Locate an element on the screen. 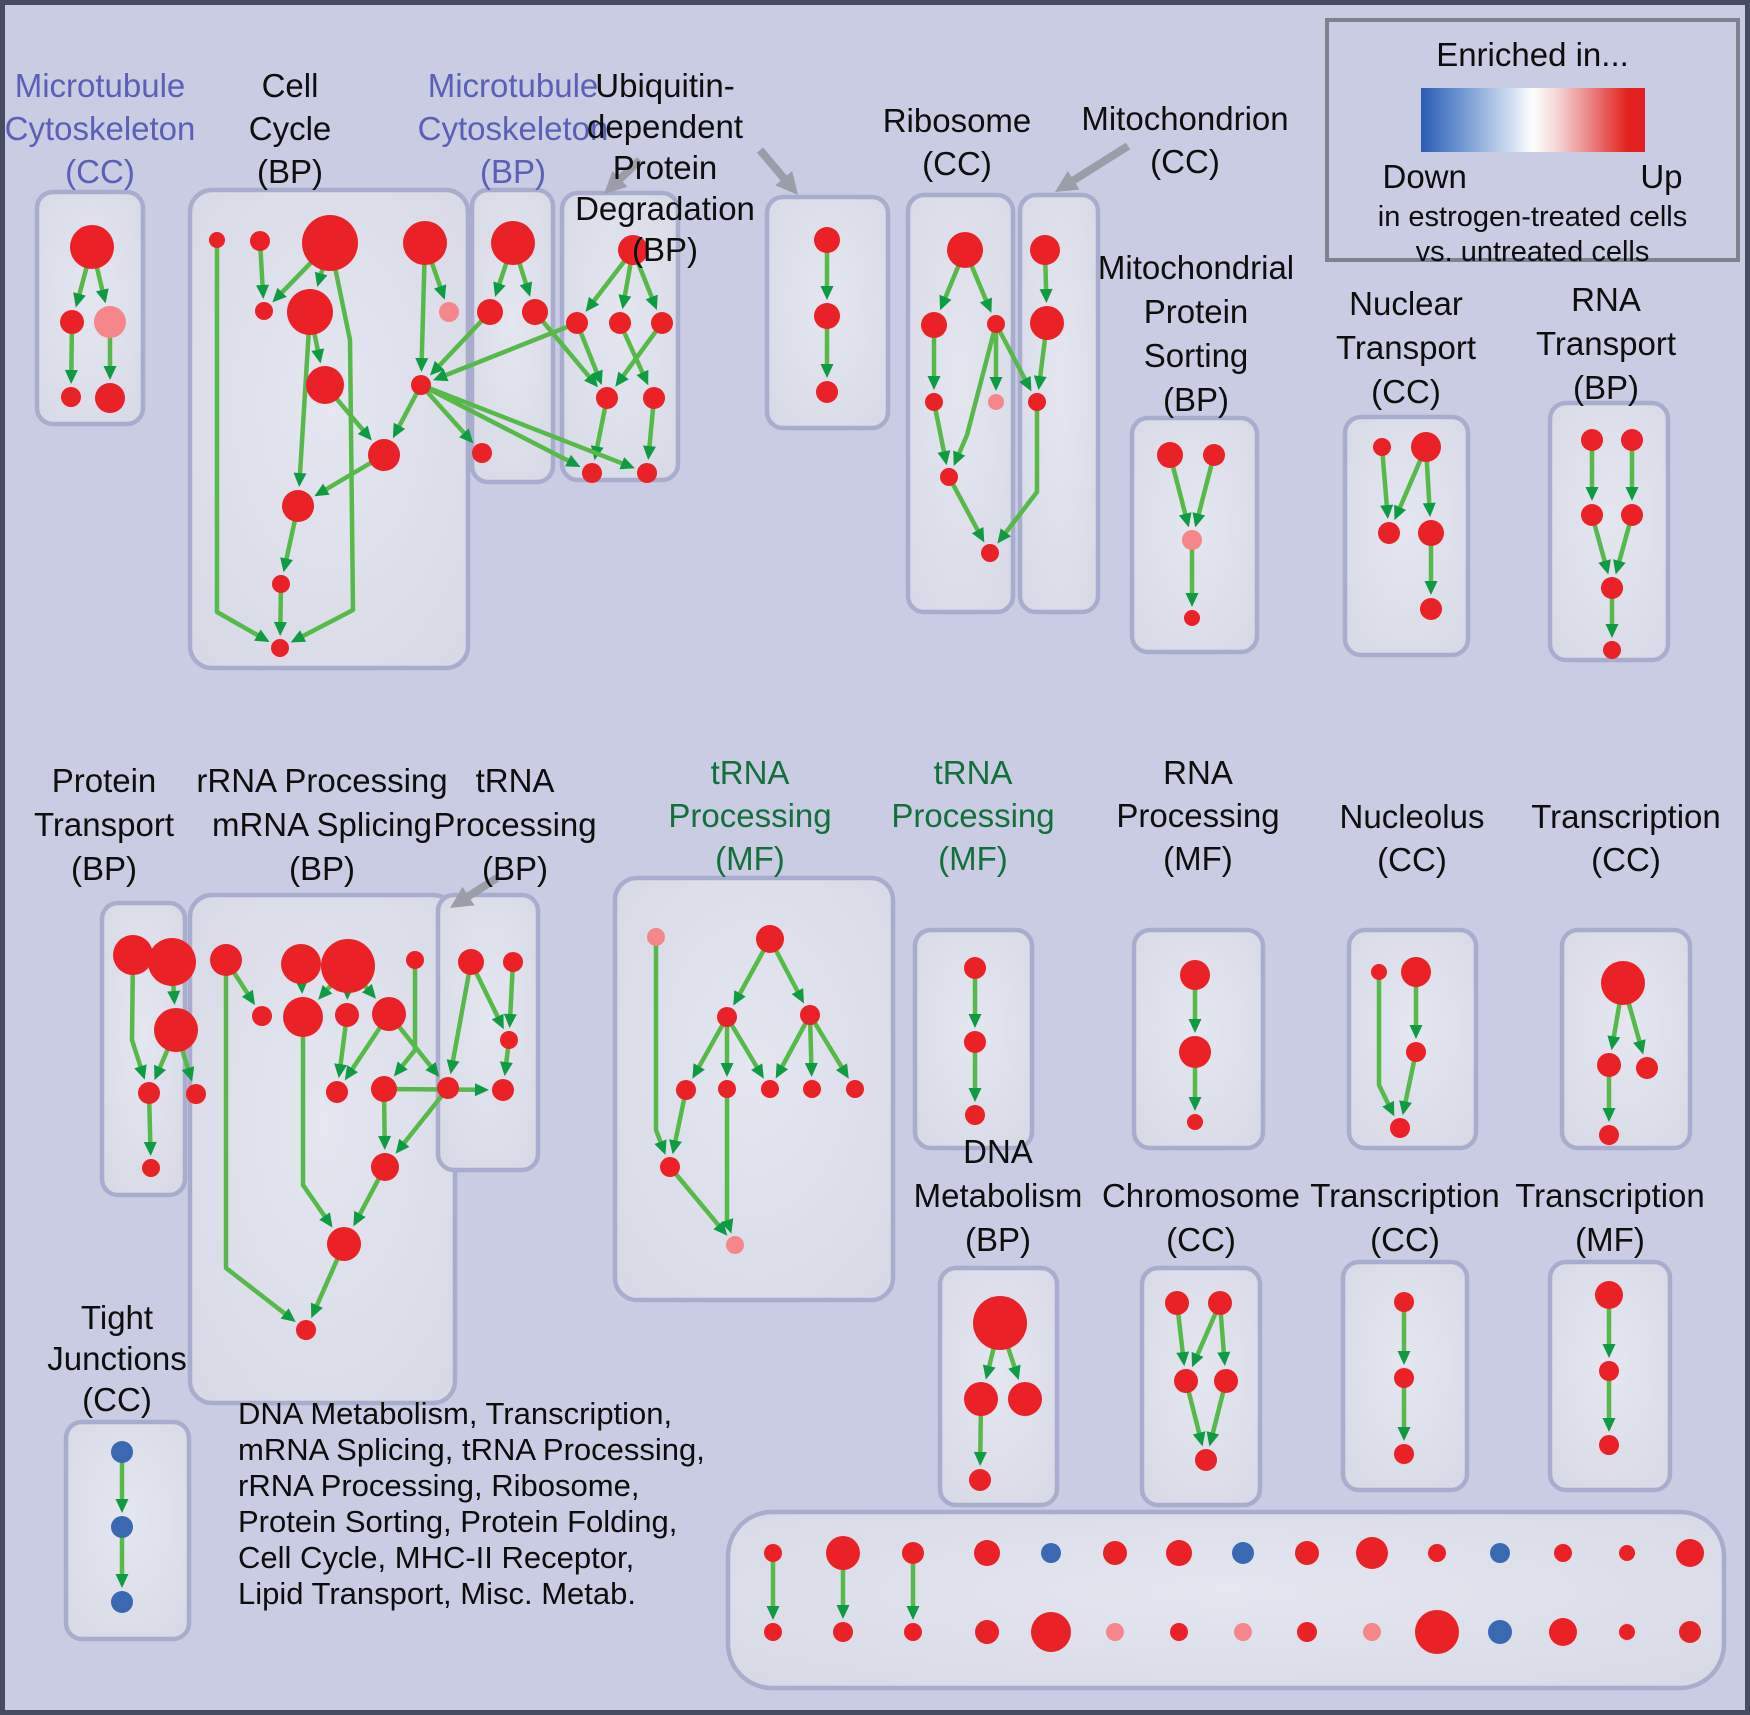 This screenshot has height=1715, width=1750. cluster-label-pt: Protein Transport (BP) is located at coordinates (104, 824).